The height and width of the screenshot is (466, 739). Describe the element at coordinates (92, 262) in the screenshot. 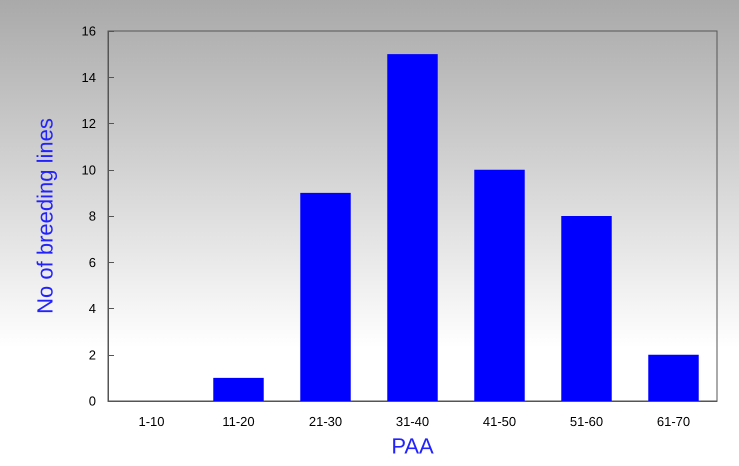

I see `y-tick-label: 6` at that location.